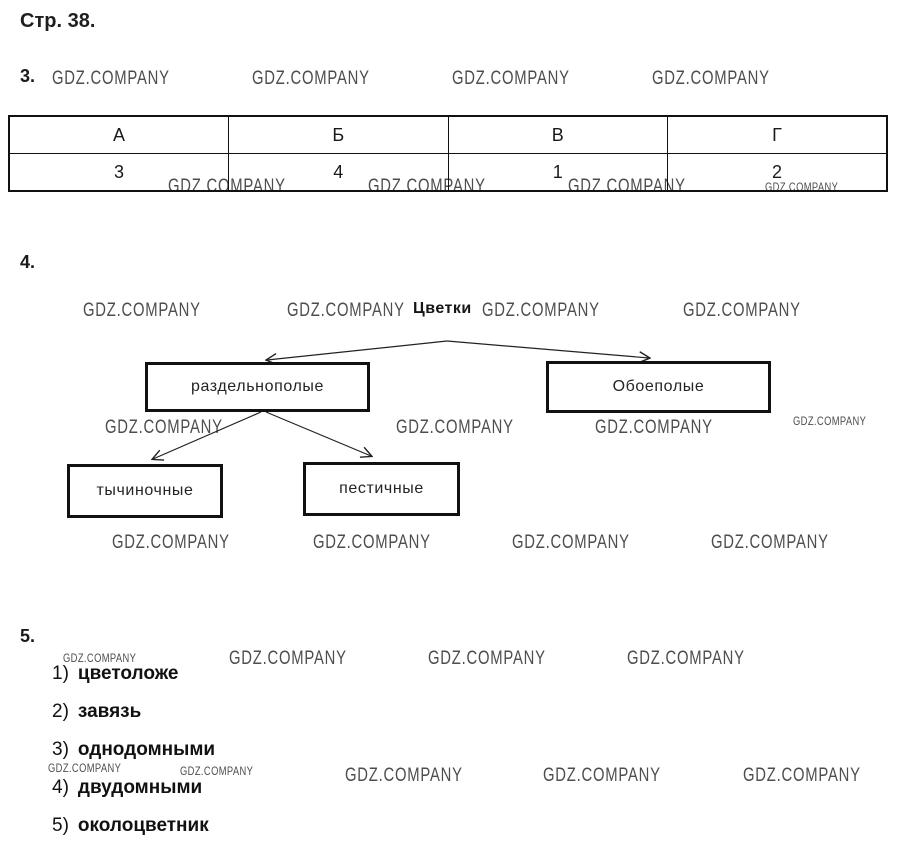 The image size is (899, 855). Describe the element at coordinates (547, 349) in the screenshot. I see `arrow-root-to-right-branch` at that location.